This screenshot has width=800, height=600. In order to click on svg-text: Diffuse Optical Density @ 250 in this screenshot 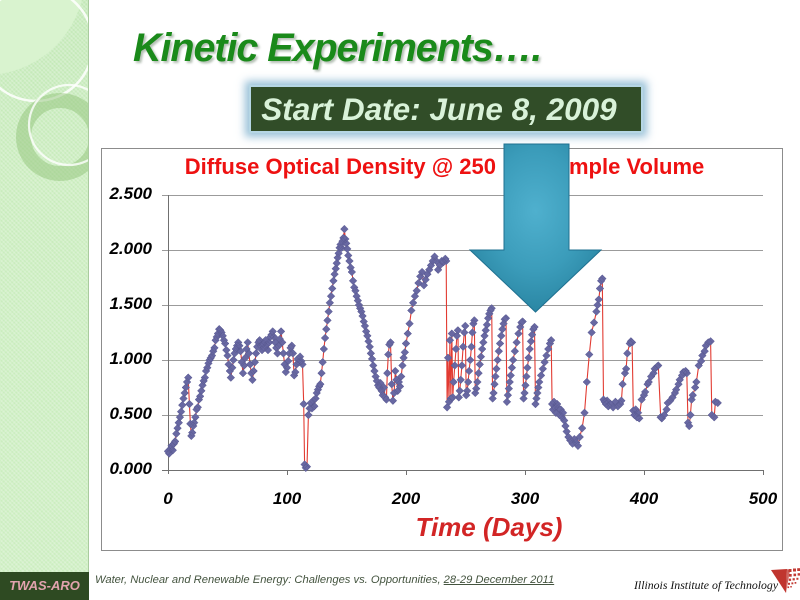, I will do `click(340, 166)`.